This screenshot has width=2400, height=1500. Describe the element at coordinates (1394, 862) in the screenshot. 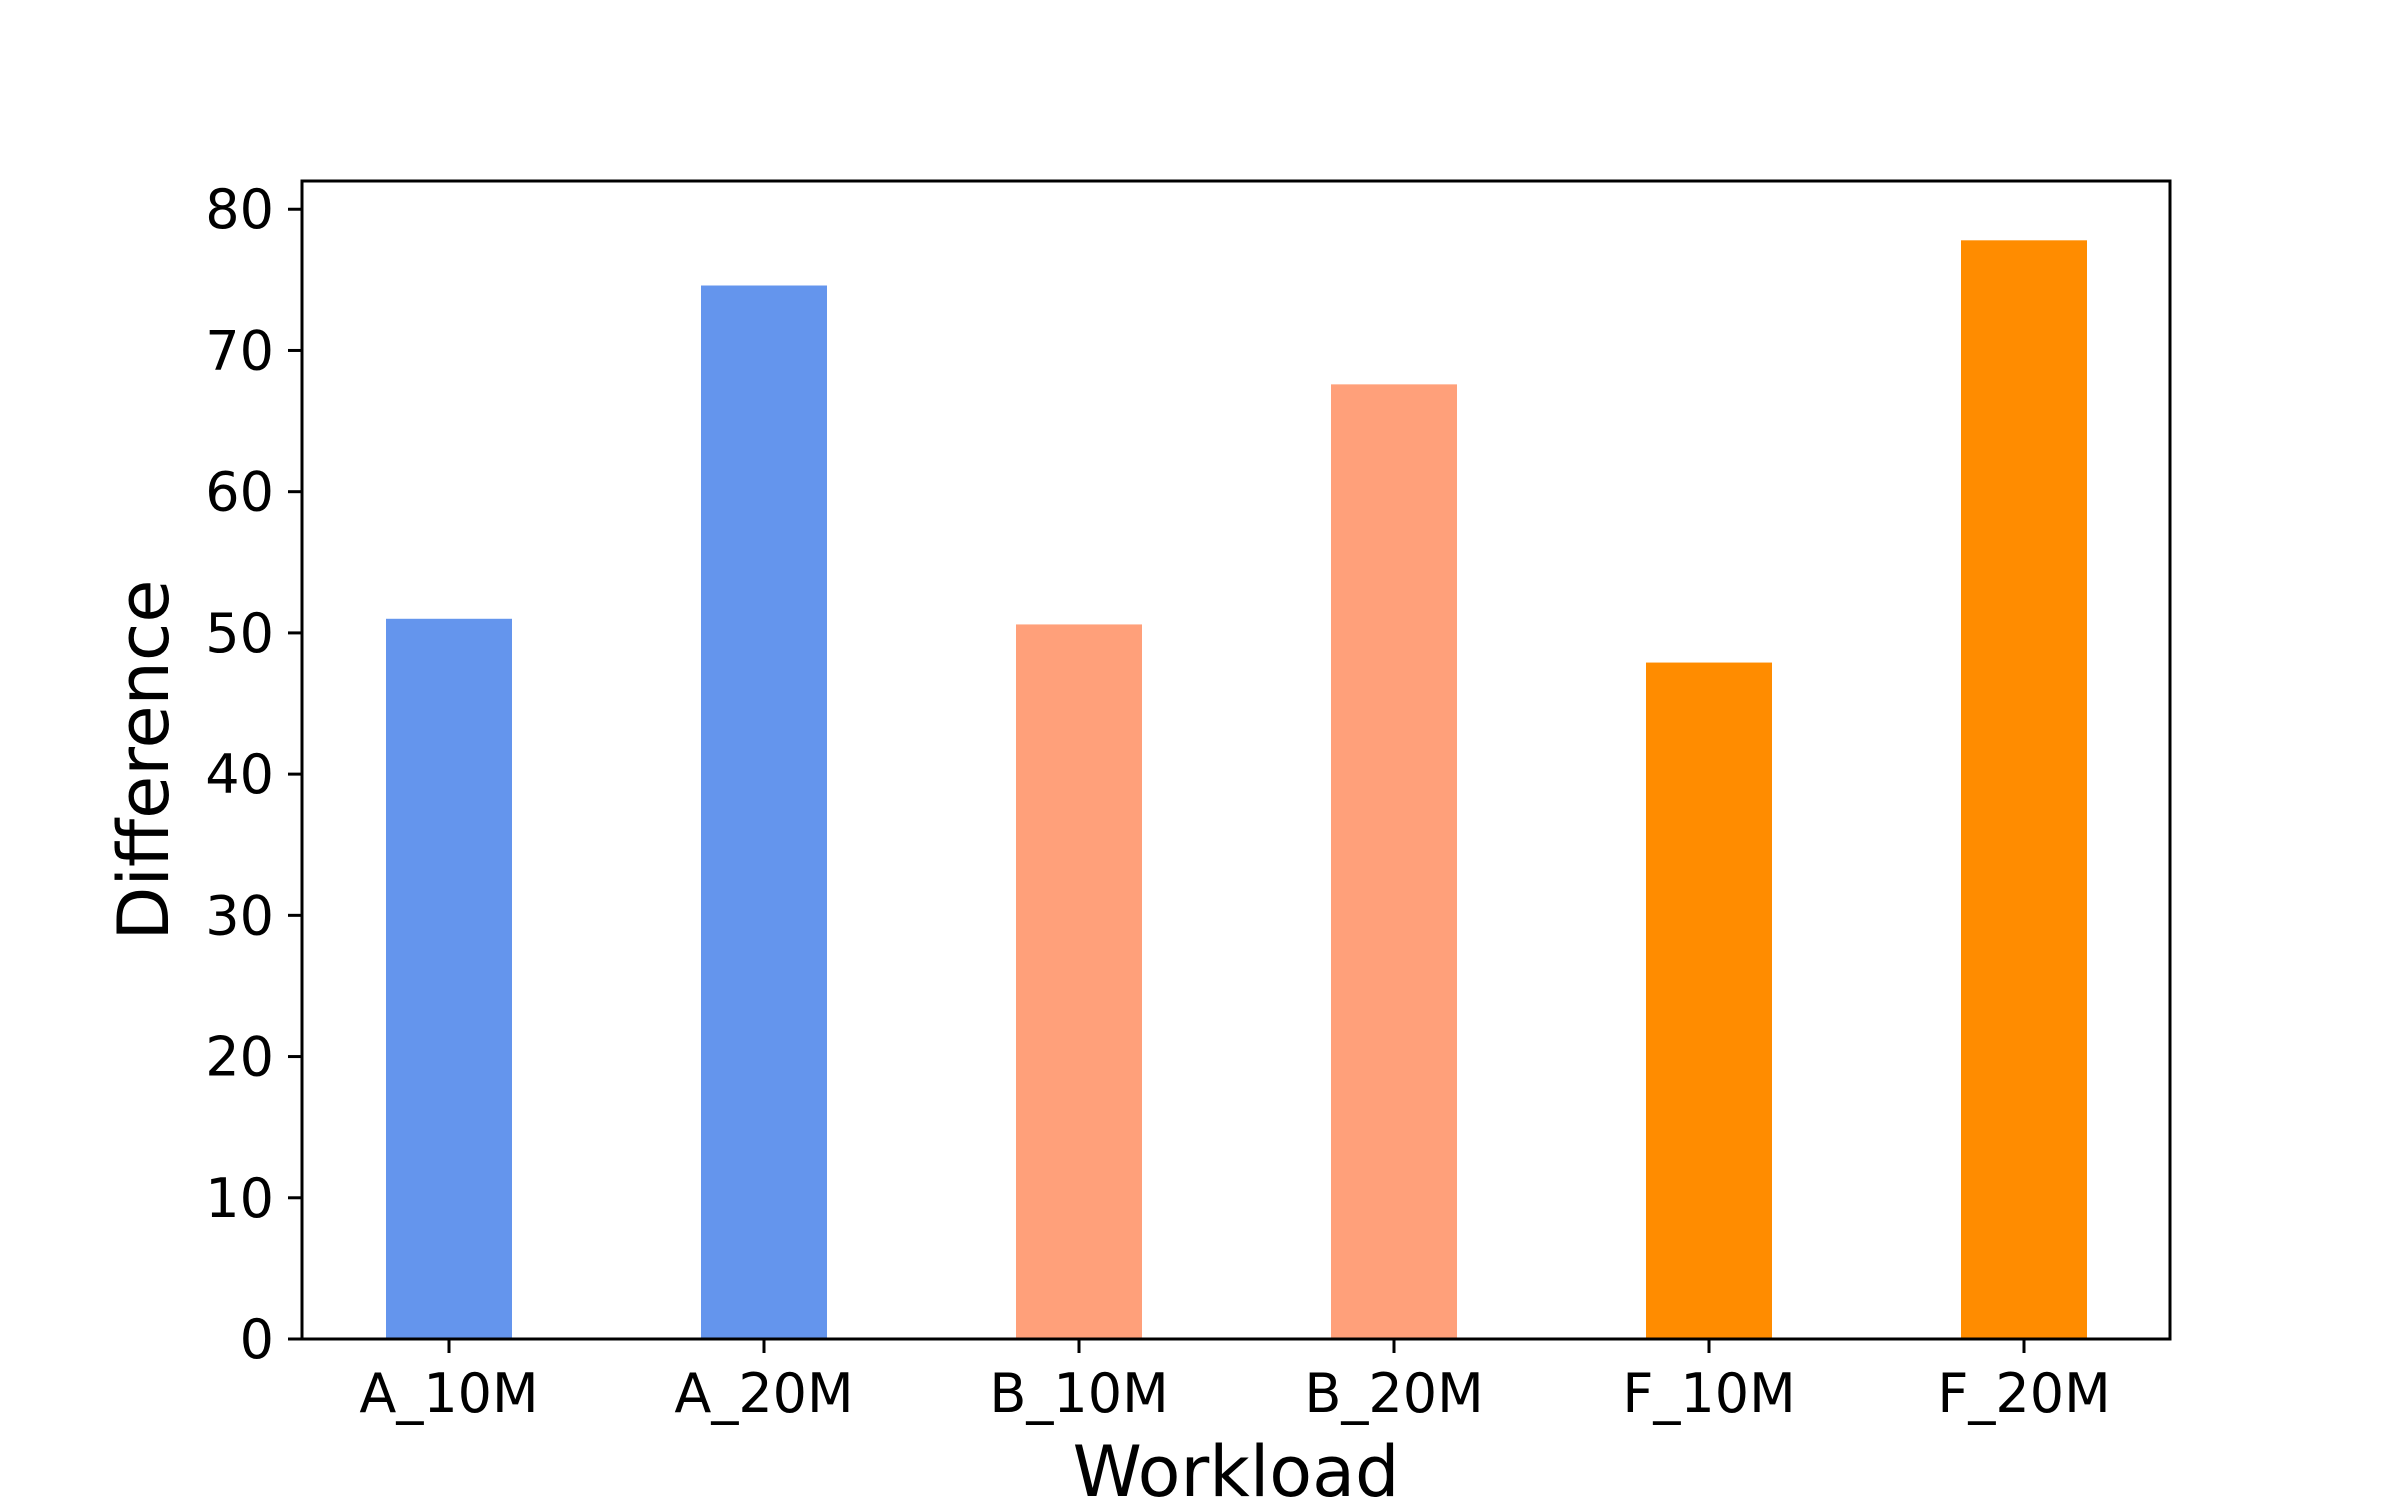

I see `bar-b-20m` at that location.